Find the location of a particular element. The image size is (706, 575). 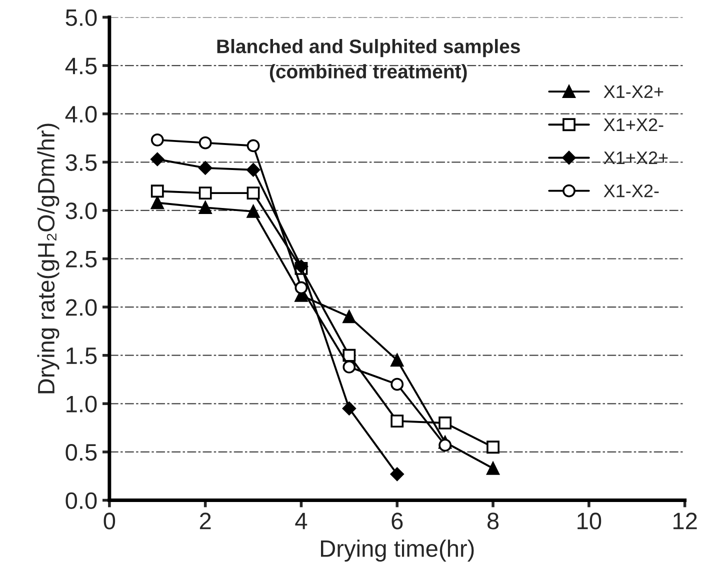

x-axis-title: Drying time(hr) is located at coordinates (397, 551).